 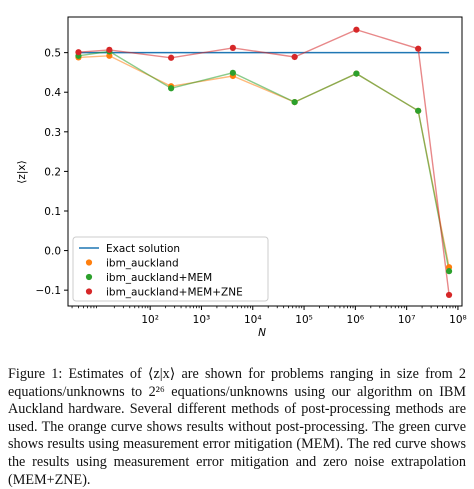 I want to click on legend-label: ibm_auckland+MEM+ZNE, so click(x=174, y=293).